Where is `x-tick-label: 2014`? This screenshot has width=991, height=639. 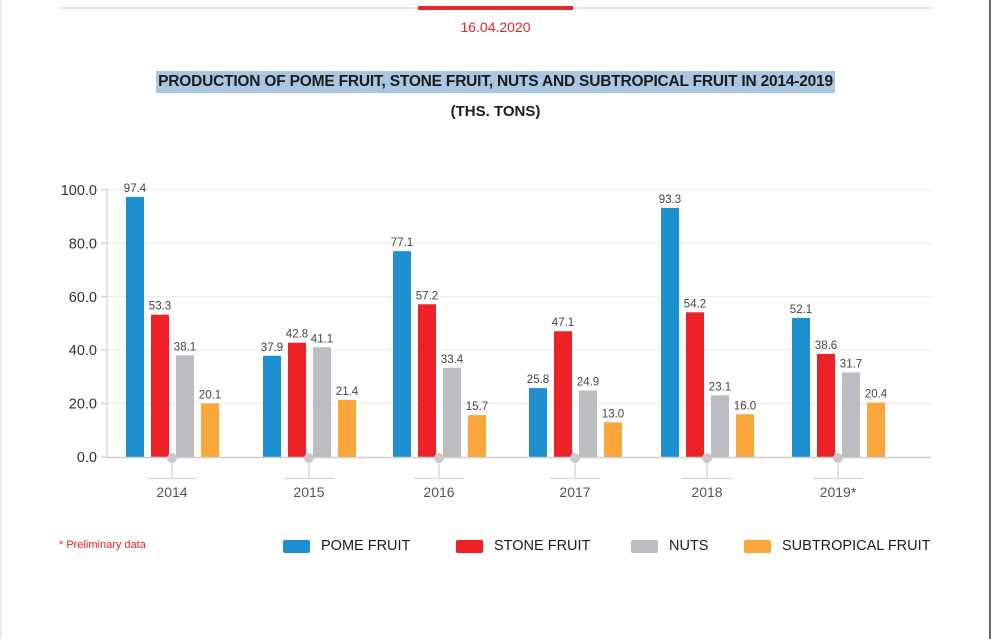 x-tick-label: 2014 is located at coordinates (171, 492).